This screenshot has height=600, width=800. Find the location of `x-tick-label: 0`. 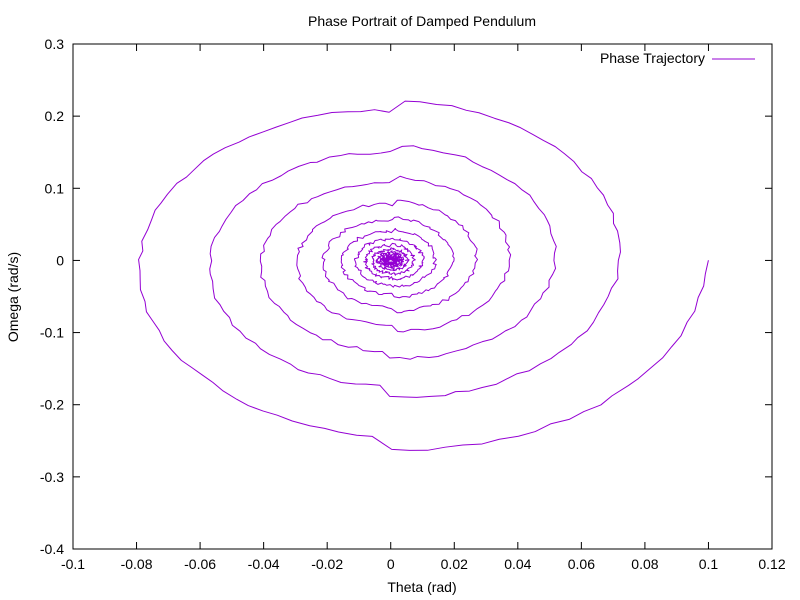

x-tick-label: 0 is located at coordinates (391, 564).